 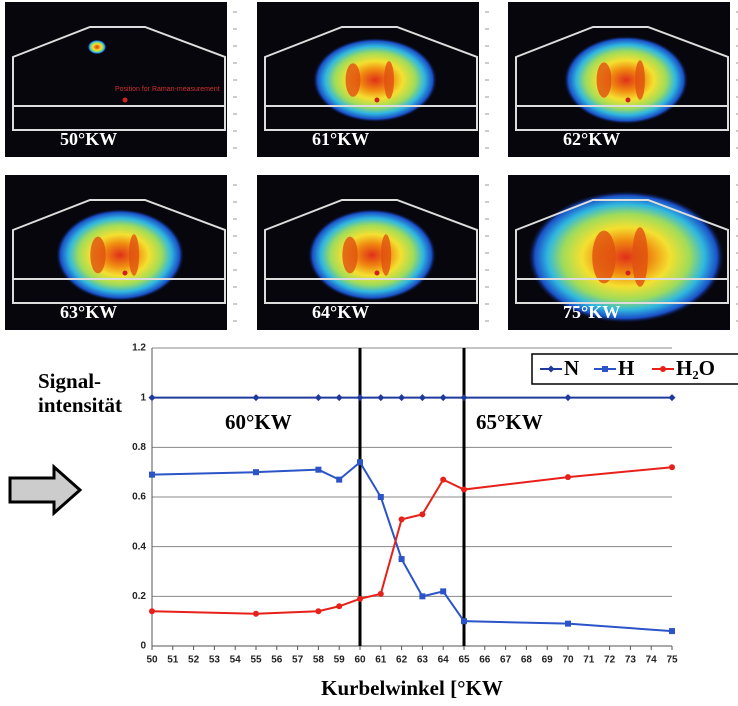 What do you see at coordinates (258, 422) in the screenshot?
I see `annotation: 60°KW` at bounding box center [258, 422].